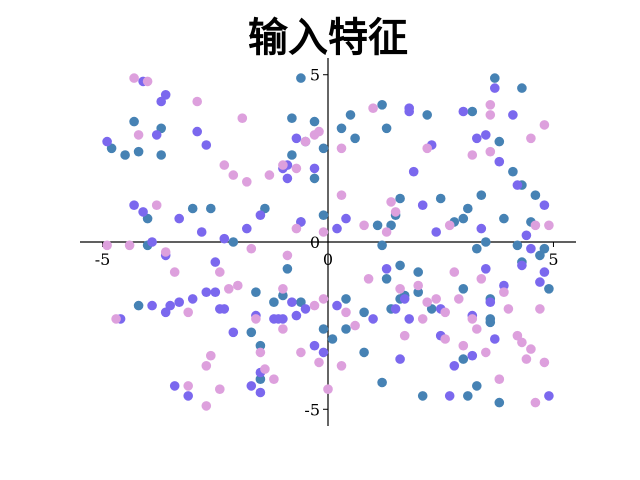 The height and width of the screenshot is (480, 640). What do you see at coordinates (315, 242) in the screenshot?
I see `y-tick-label: 0` at bounding box center [315, 242].